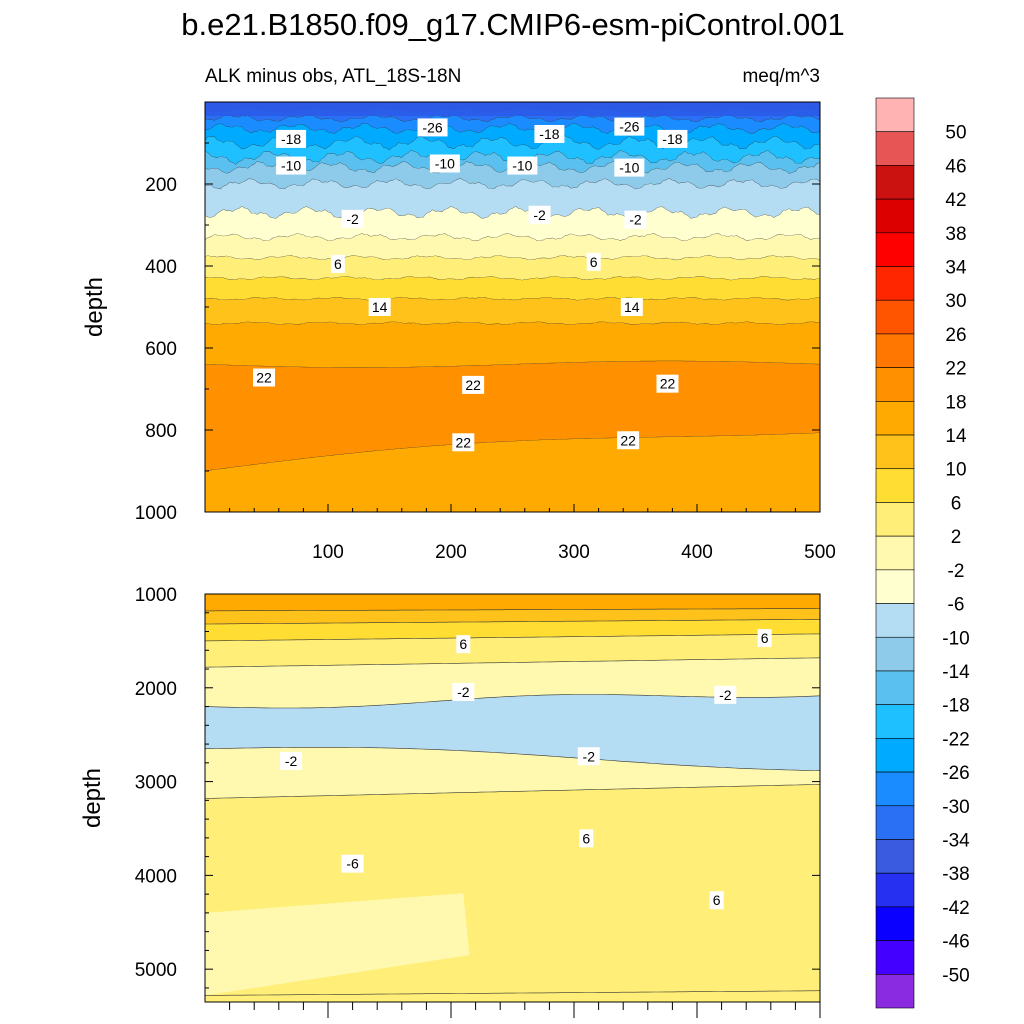 This screenshot has width=1024, height=1024. Describe the element at coordinates (512, 759) in the screenshot. I see `lower-contour-line` at that location.